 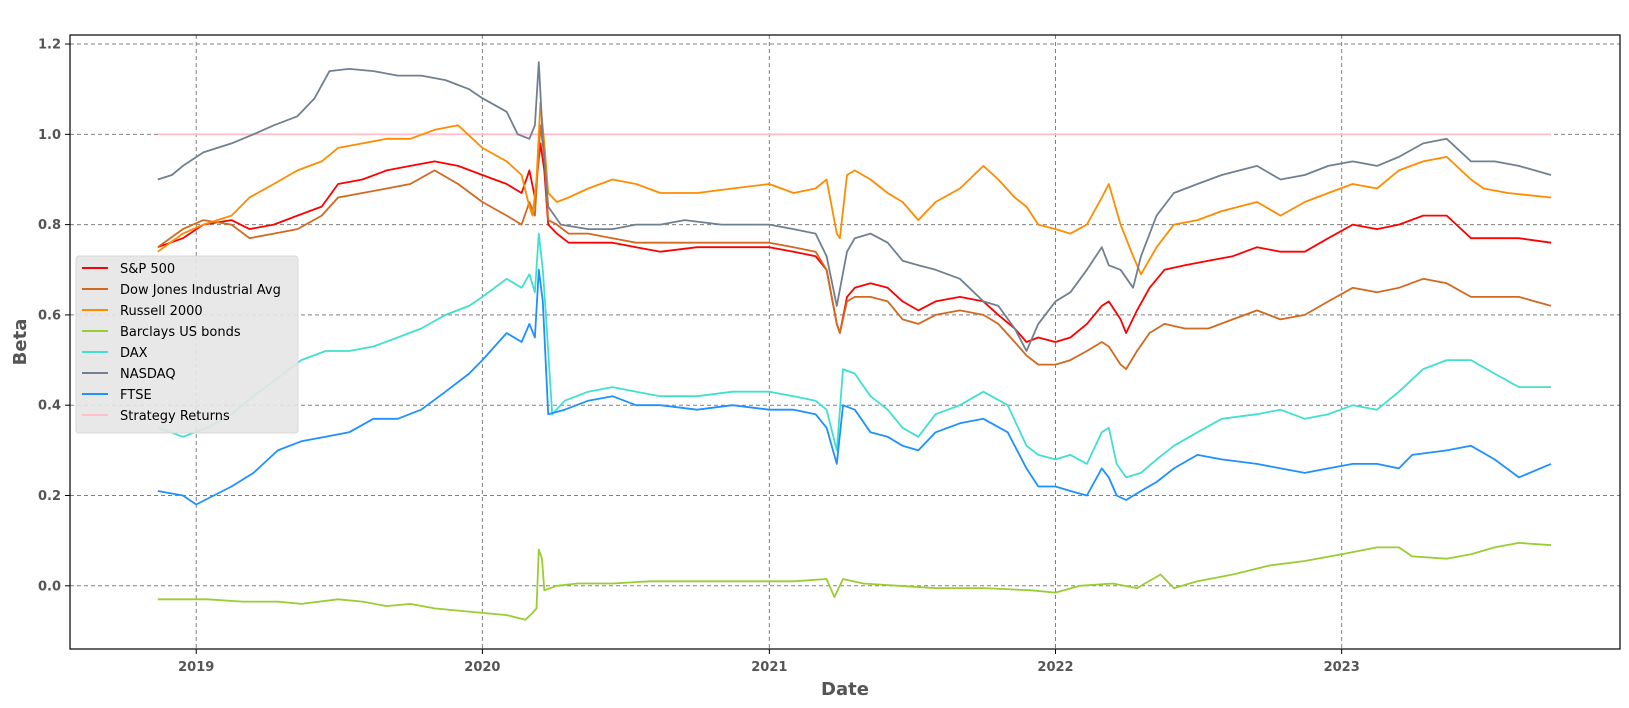 I want to click on legend-label-nasdaq: NASDAQ, so click(x=148, y=374).